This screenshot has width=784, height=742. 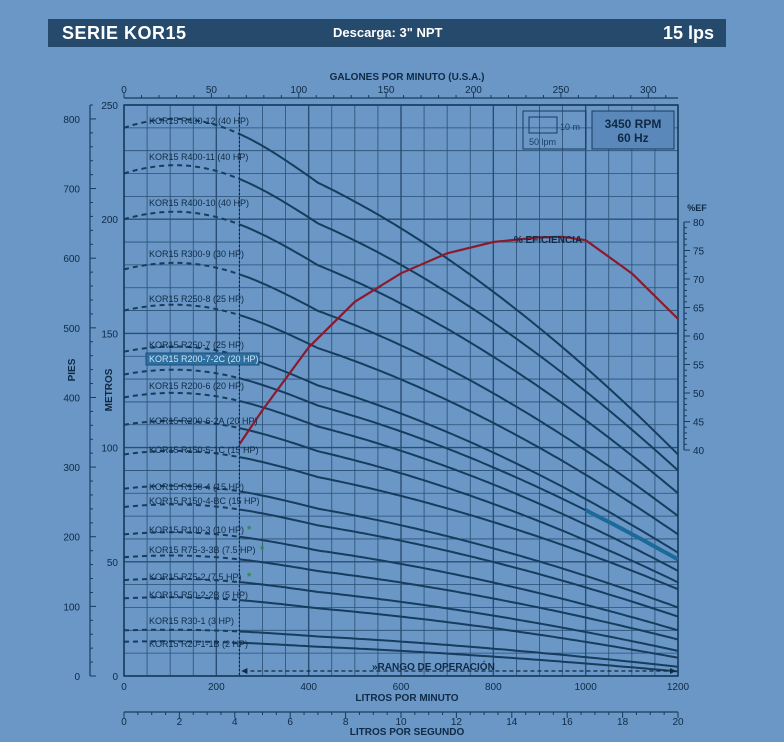 What do you see at coordinates (235, 722) in the screenshot?
I see `x2-tick-label: 4` at bounding box center [235, 722].